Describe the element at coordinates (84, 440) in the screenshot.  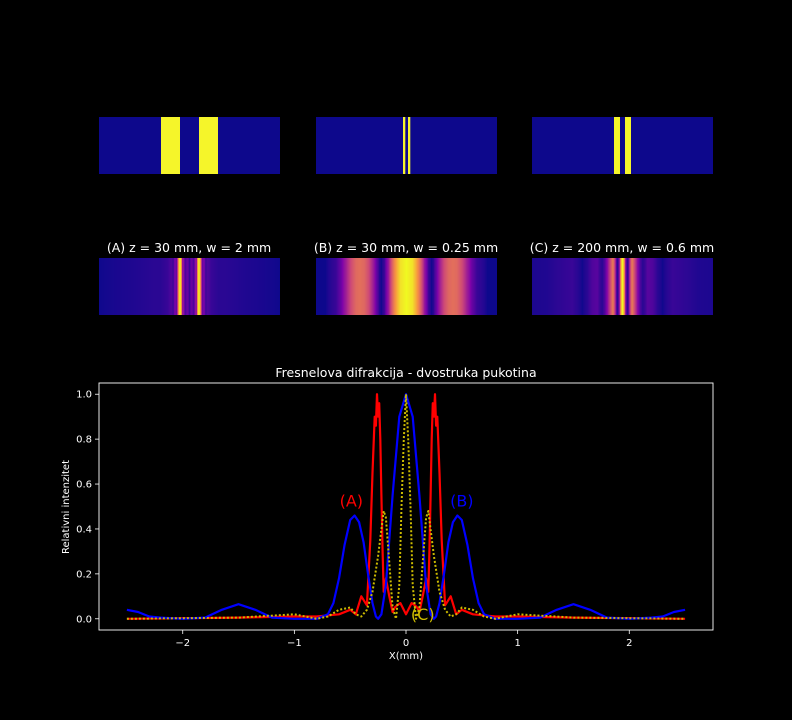
I see `y-tick-label: 0.8` at that location.